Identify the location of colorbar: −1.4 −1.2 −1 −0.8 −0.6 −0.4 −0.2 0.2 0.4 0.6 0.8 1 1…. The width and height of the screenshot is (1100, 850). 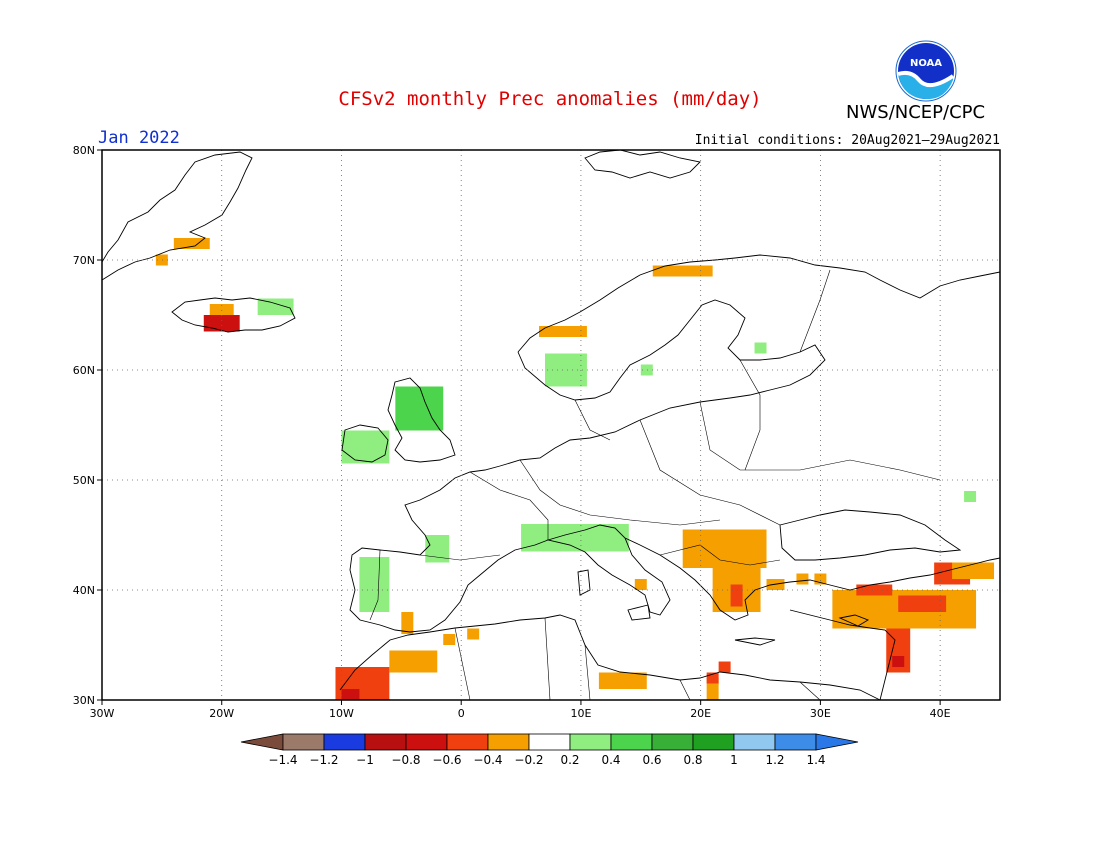
(549, 750).